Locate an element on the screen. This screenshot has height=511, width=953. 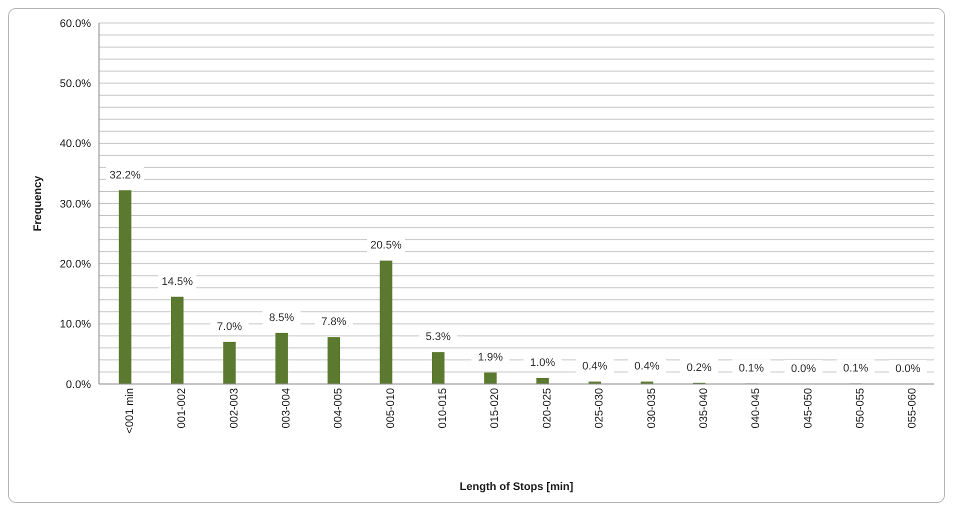
data-label: 20.5% is located at coordinates (386, 246).